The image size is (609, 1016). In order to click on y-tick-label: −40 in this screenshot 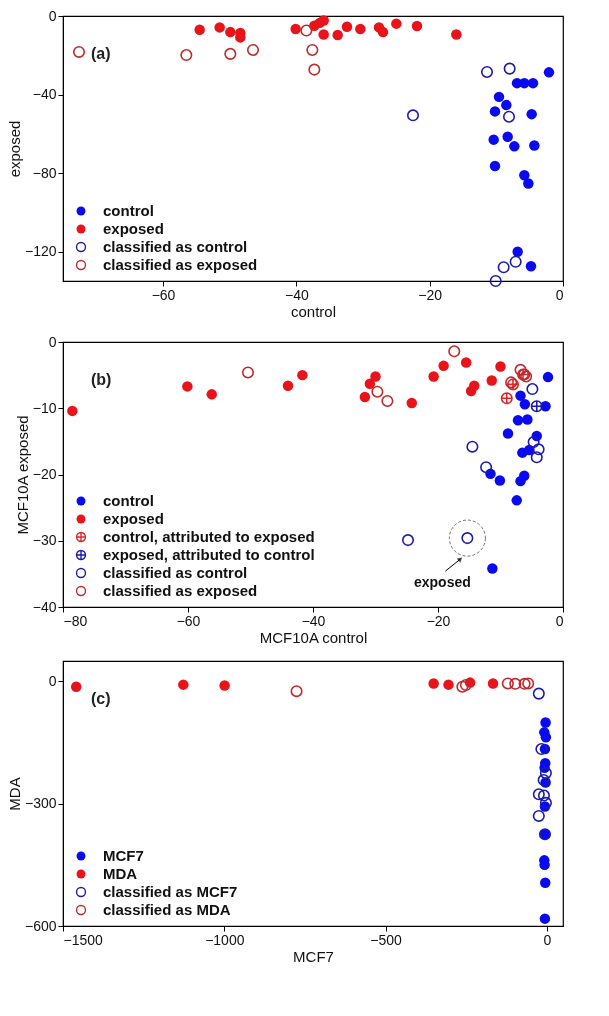, I will do `click(44, 94)`.